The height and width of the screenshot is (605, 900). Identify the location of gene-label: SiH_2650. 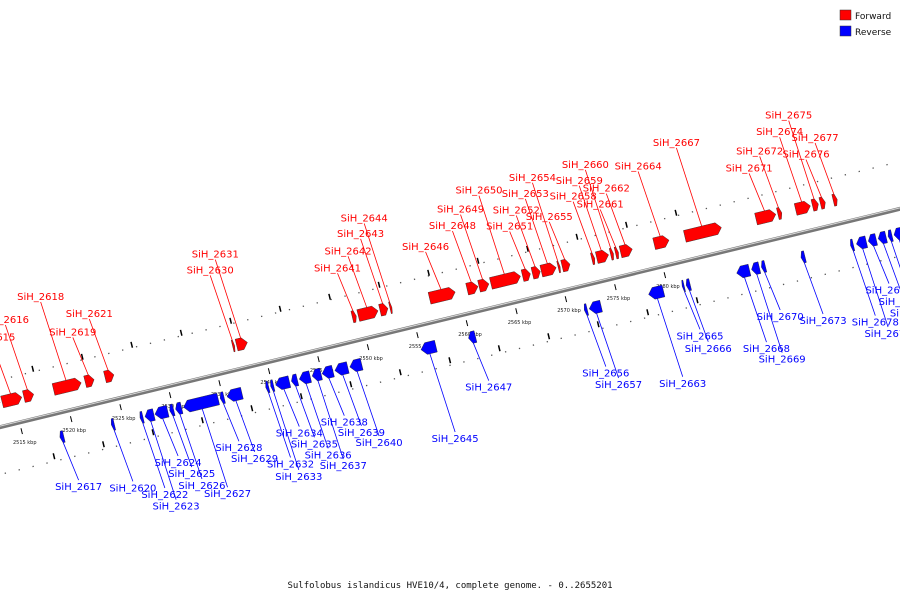
(478, 191).